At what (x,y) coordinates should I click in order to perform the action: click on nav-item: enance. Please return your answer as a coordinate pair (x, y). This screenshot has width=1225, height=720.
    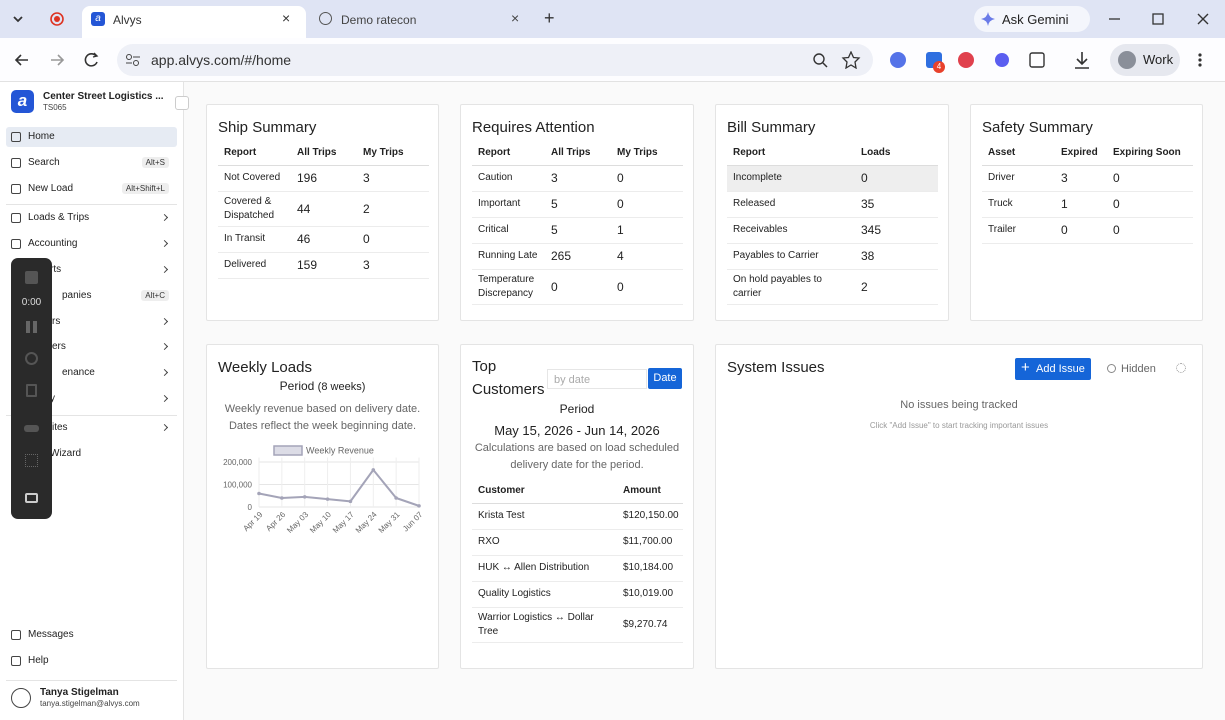
    Looking at the image, I should click on (91, 373).